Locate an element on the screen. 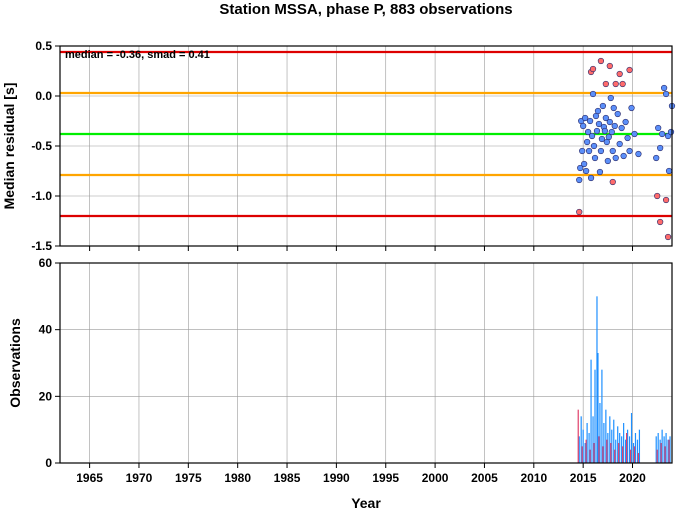  chart-title: Station MSSA, phase P, 883 observations is located at coordinates (365, 9).